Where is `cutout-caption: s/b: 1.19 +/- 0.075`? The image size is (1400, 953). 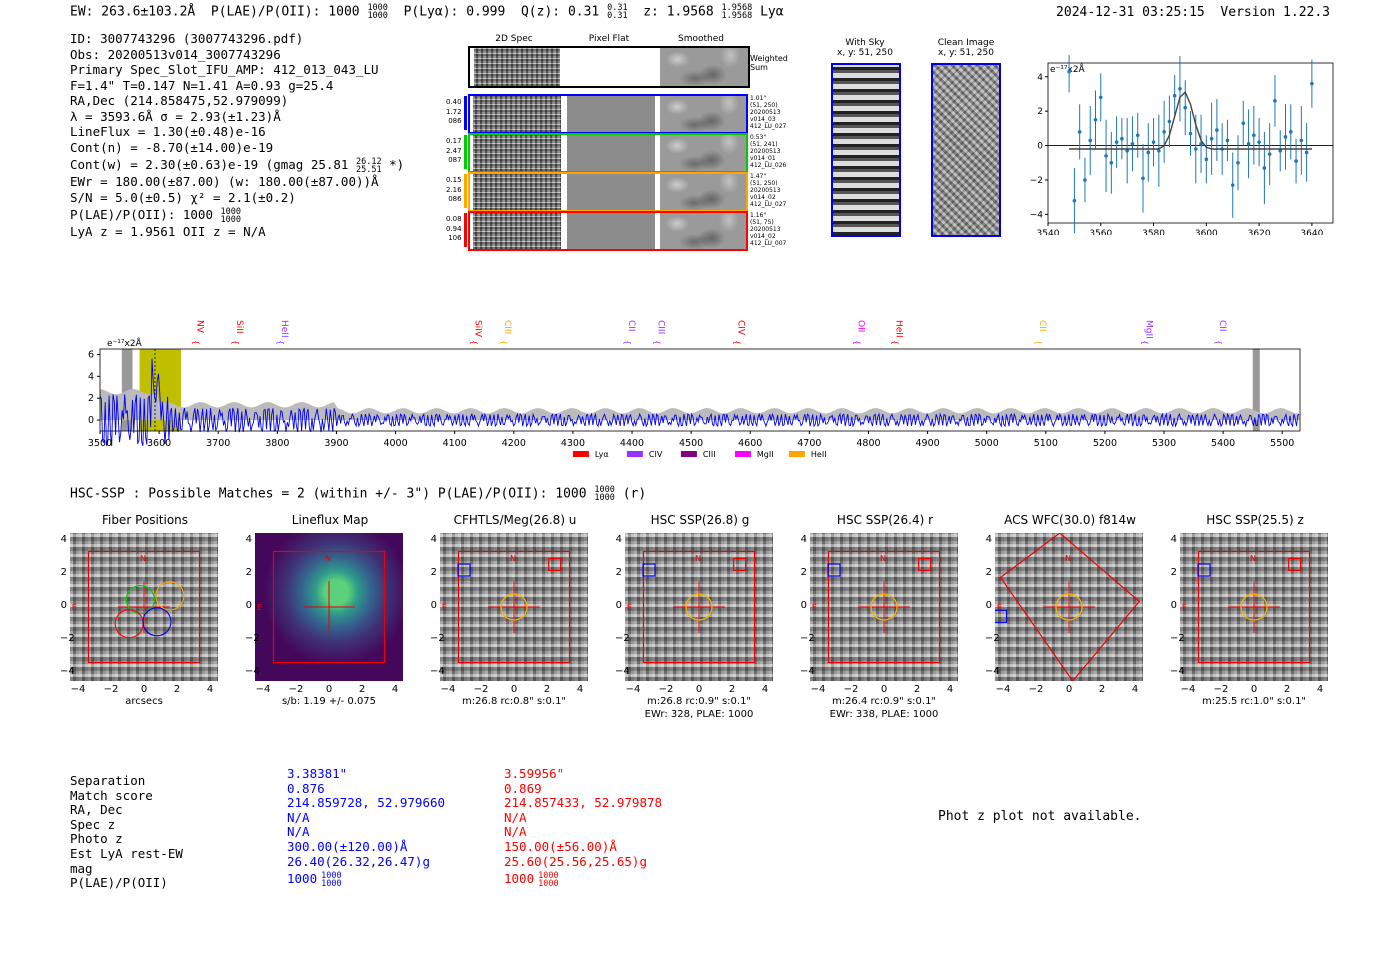 cutout-caption: s/b: 1.19 +/- 0.075 is located at coordinates (329, 701).